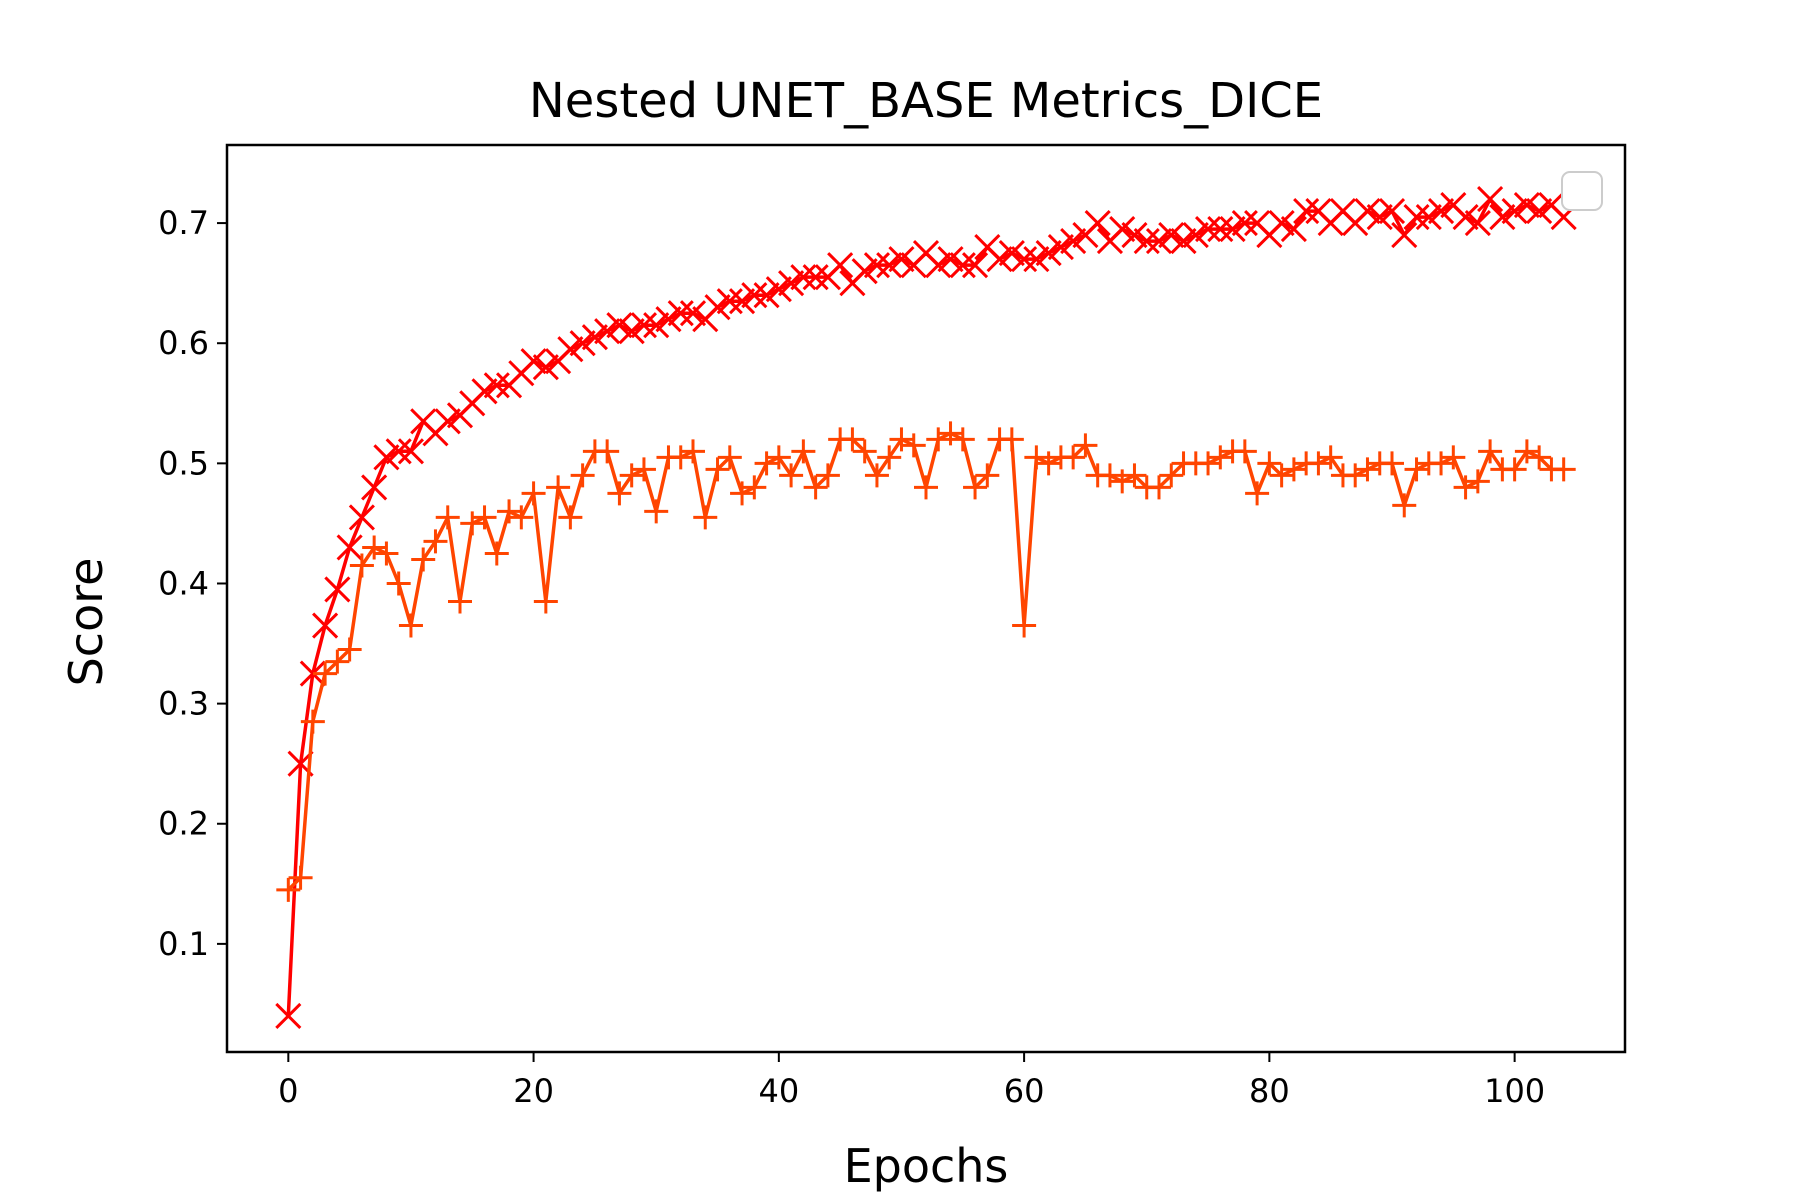  I want to click on chart-title: Nested UNET_BASE Metrics_DICE, so click(926, 101).